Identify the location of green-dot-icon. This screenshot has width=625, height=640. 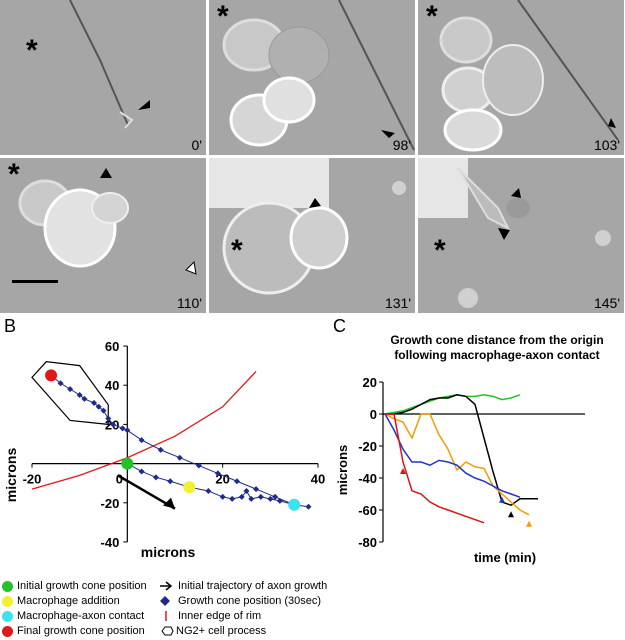
(7, 586).